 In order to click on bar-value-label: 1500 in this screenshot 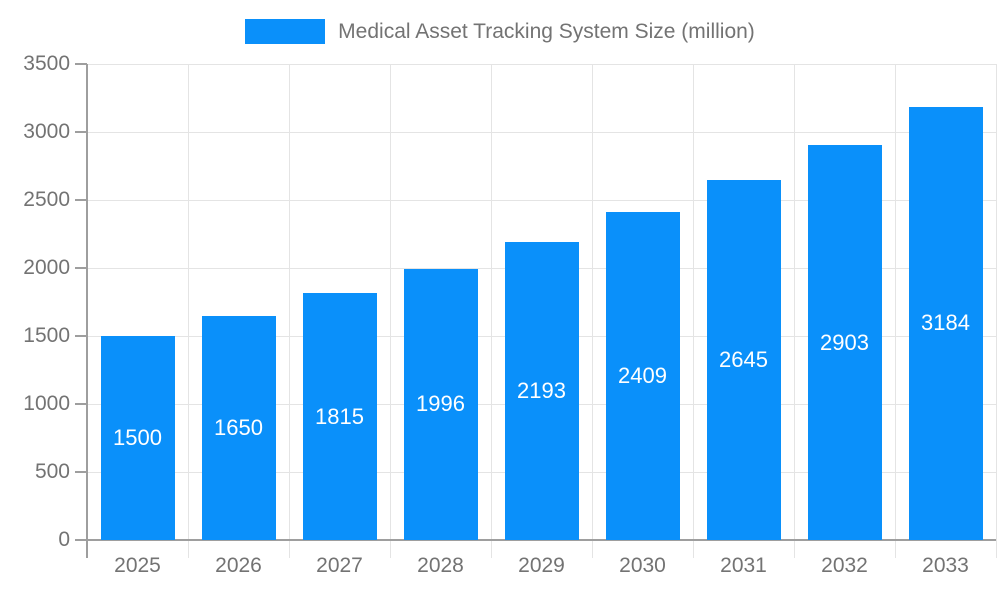, I will do `click(137, 437)`.